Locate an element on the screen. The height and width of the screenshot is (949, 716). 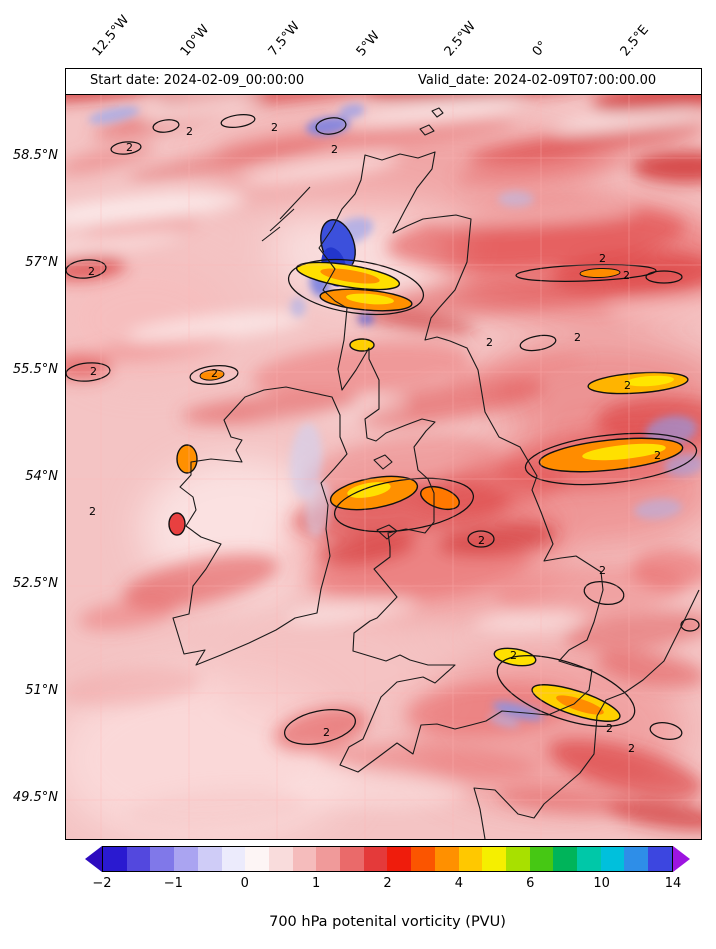
colorbar-right-arrow is located at coordinates (681, 859).